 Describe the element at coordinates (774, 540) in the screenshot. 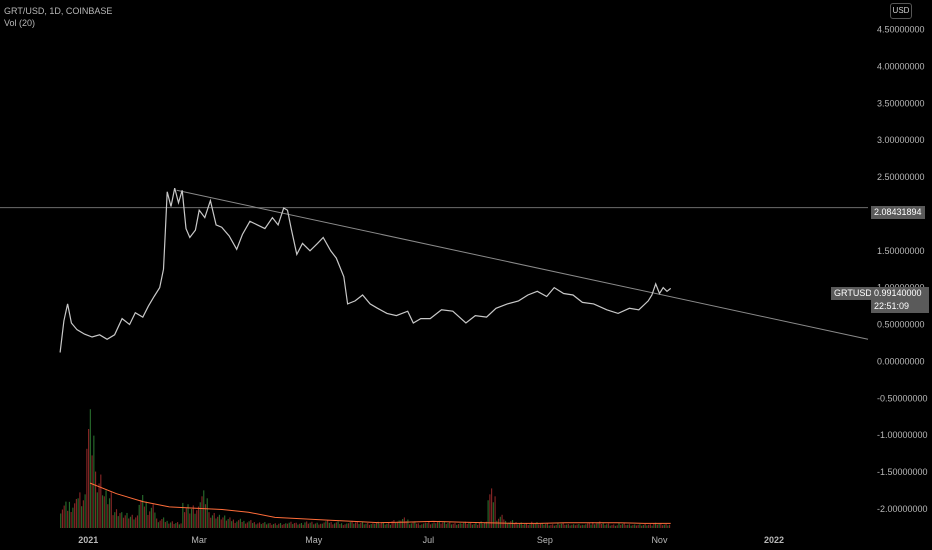

I see `x-tick-label: 2022` at that location.